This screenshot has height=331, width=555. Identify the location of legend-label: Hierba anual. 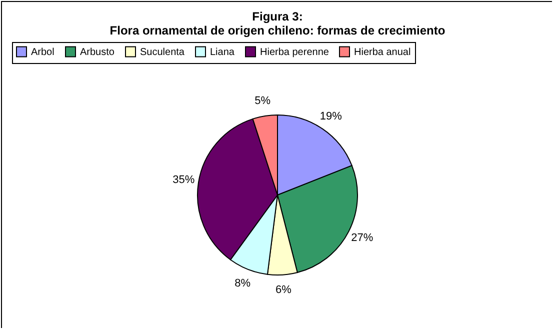
(382, 52).